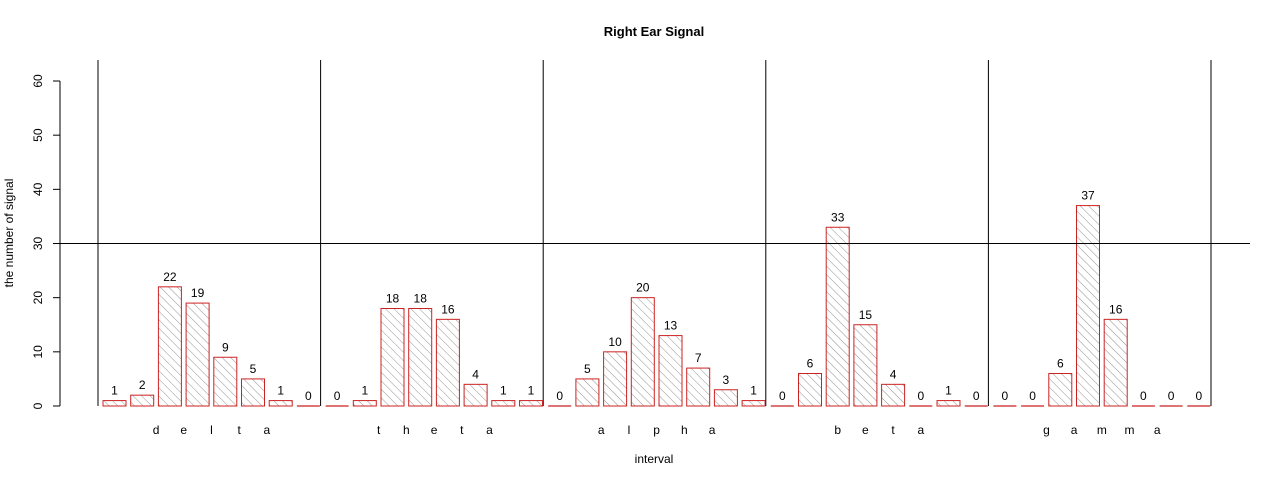 The height and width of the screenshot is (480, 1280). What do you see at coordinates (1116, 309) in the screenshot?
I see `data-label-gamma-5: 16` at bounding box center [1116, 309].